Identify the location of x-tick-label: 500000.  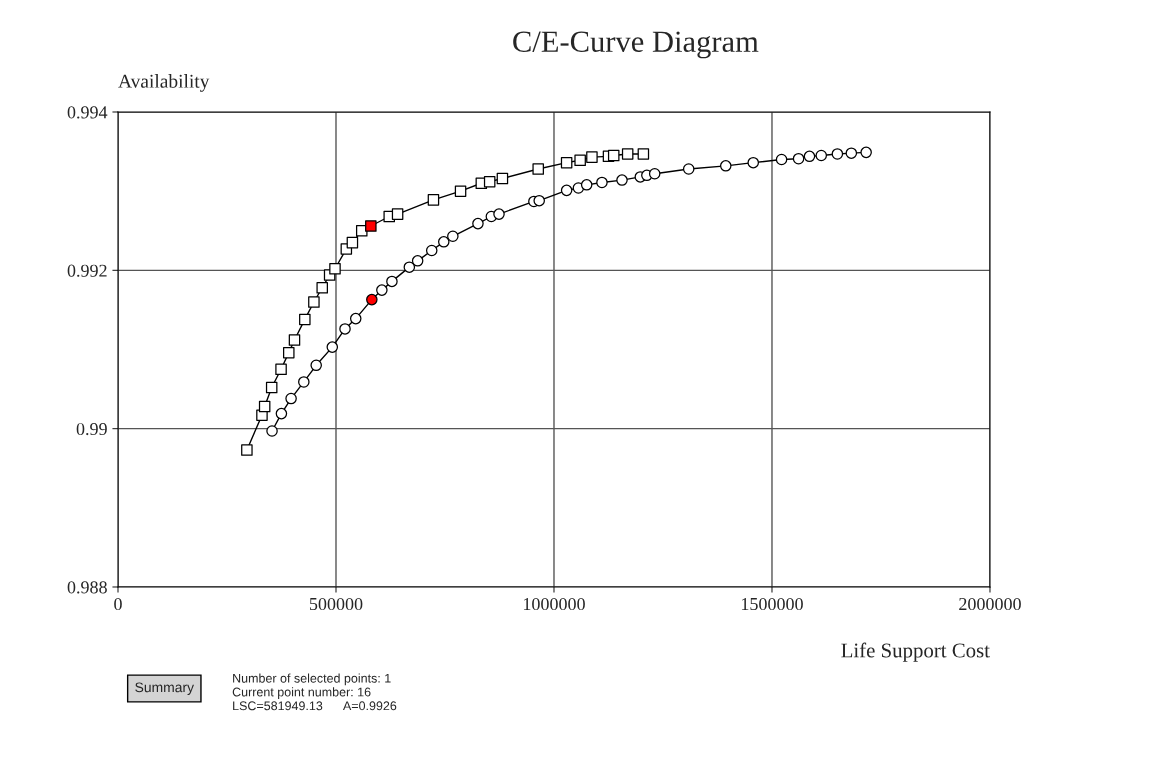
(336, 604).